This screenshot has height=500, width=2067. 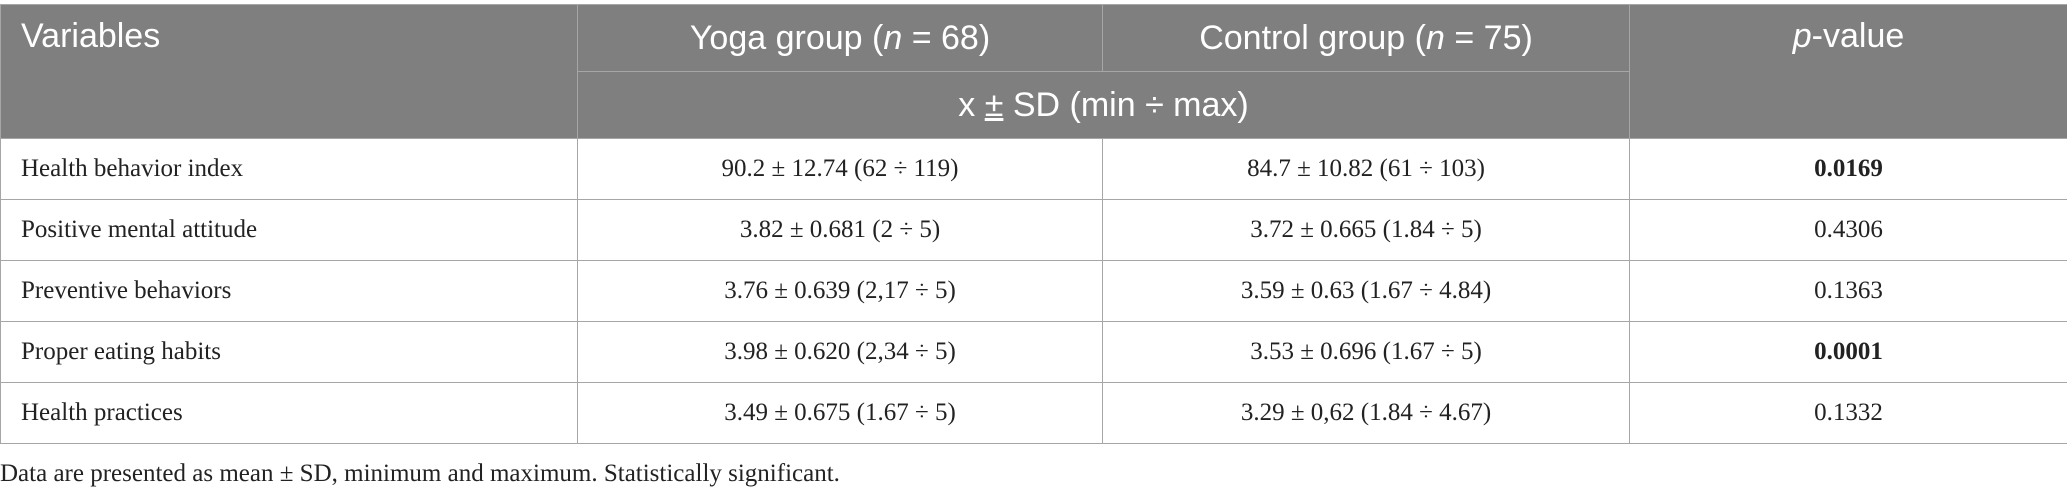 What do you see at coordinates (840, 230) in the screenshot?
I see `yoga-cell: 3.82 ± 0.681 (2 ÷ 5)` at bounding box center [840, 230].